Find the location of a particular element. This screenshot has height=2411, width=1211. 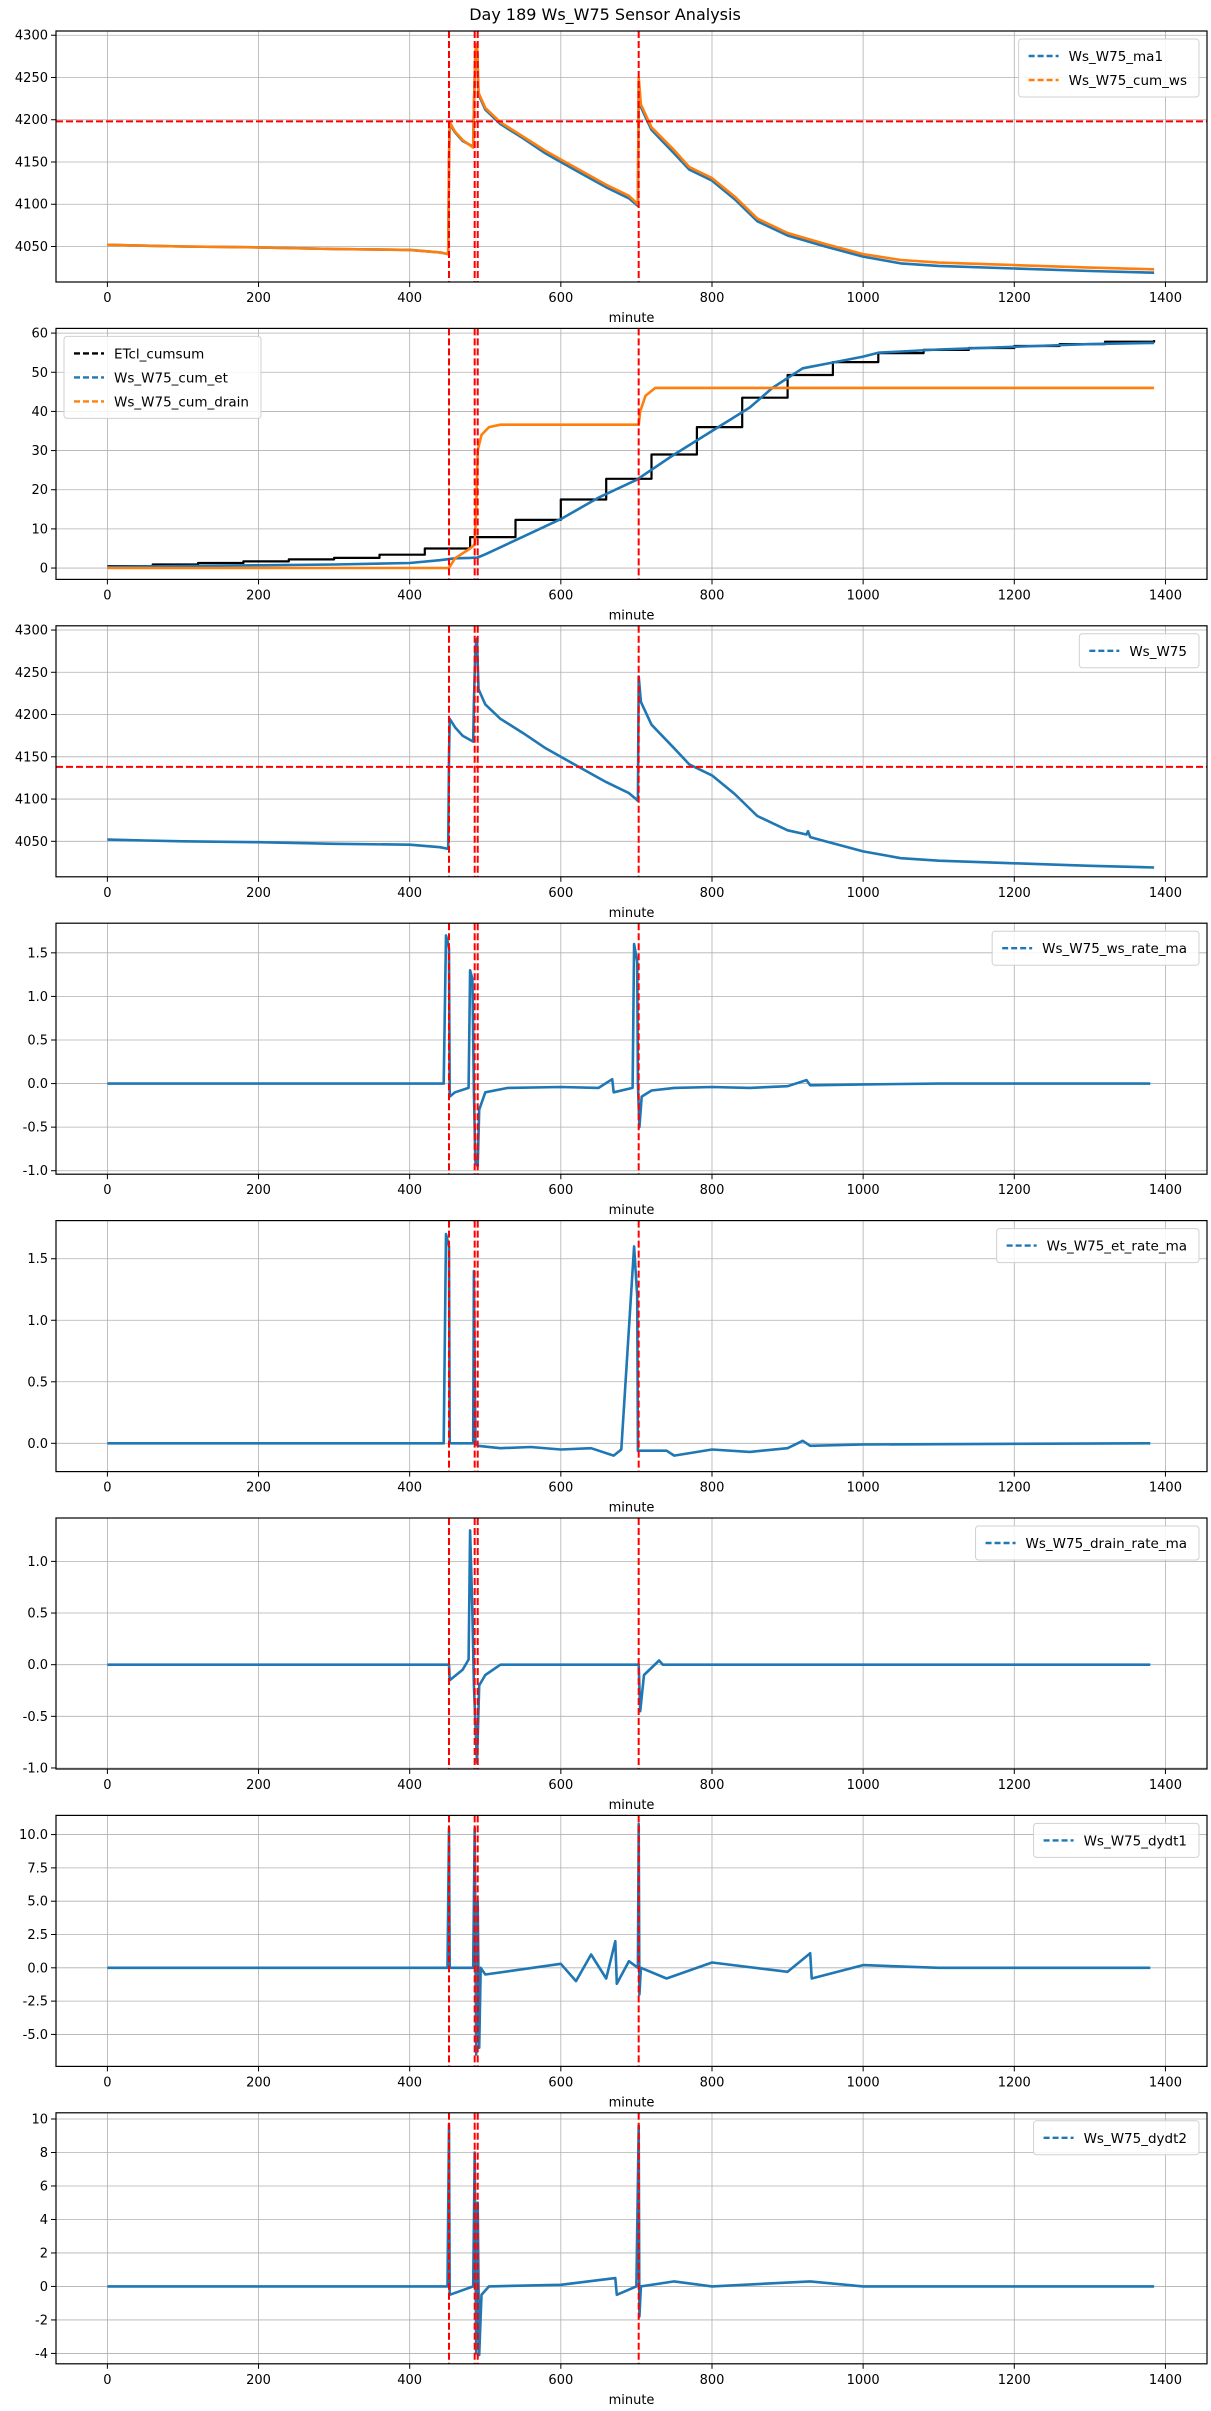

legend-label: Ws_W75_cum_ws is located at coordinates (1128, 81).